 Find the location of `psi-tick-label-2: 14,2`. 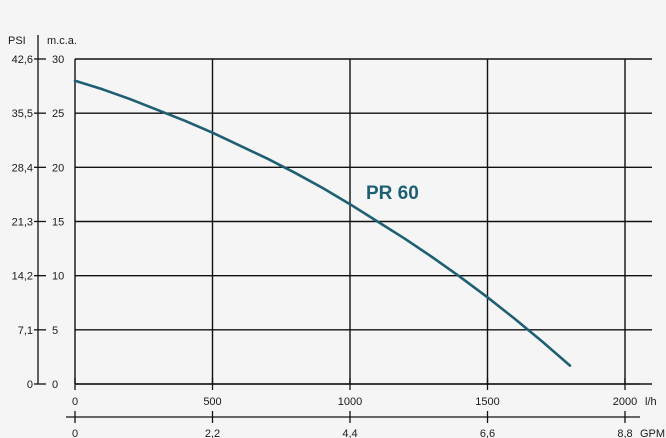

psi-tick-label-2: 14,2 is located at coordinates (22, 277).